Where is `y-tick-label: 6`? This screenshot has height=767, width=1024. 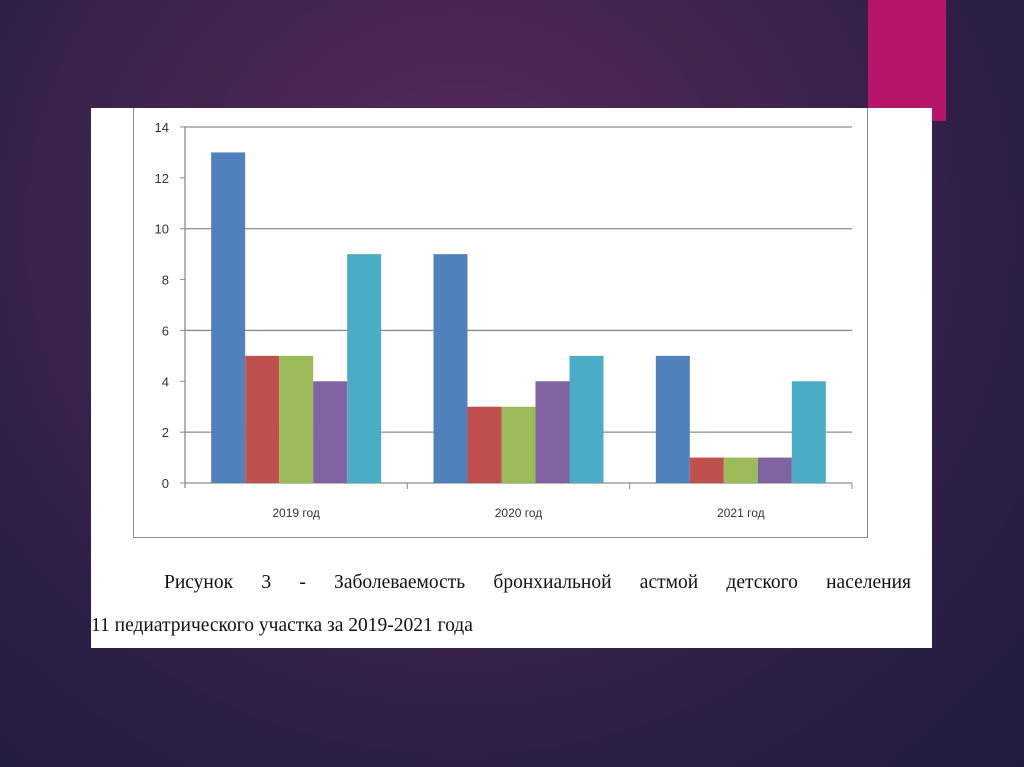 y-tick-label: 6 is located at coordinates (165, 330).